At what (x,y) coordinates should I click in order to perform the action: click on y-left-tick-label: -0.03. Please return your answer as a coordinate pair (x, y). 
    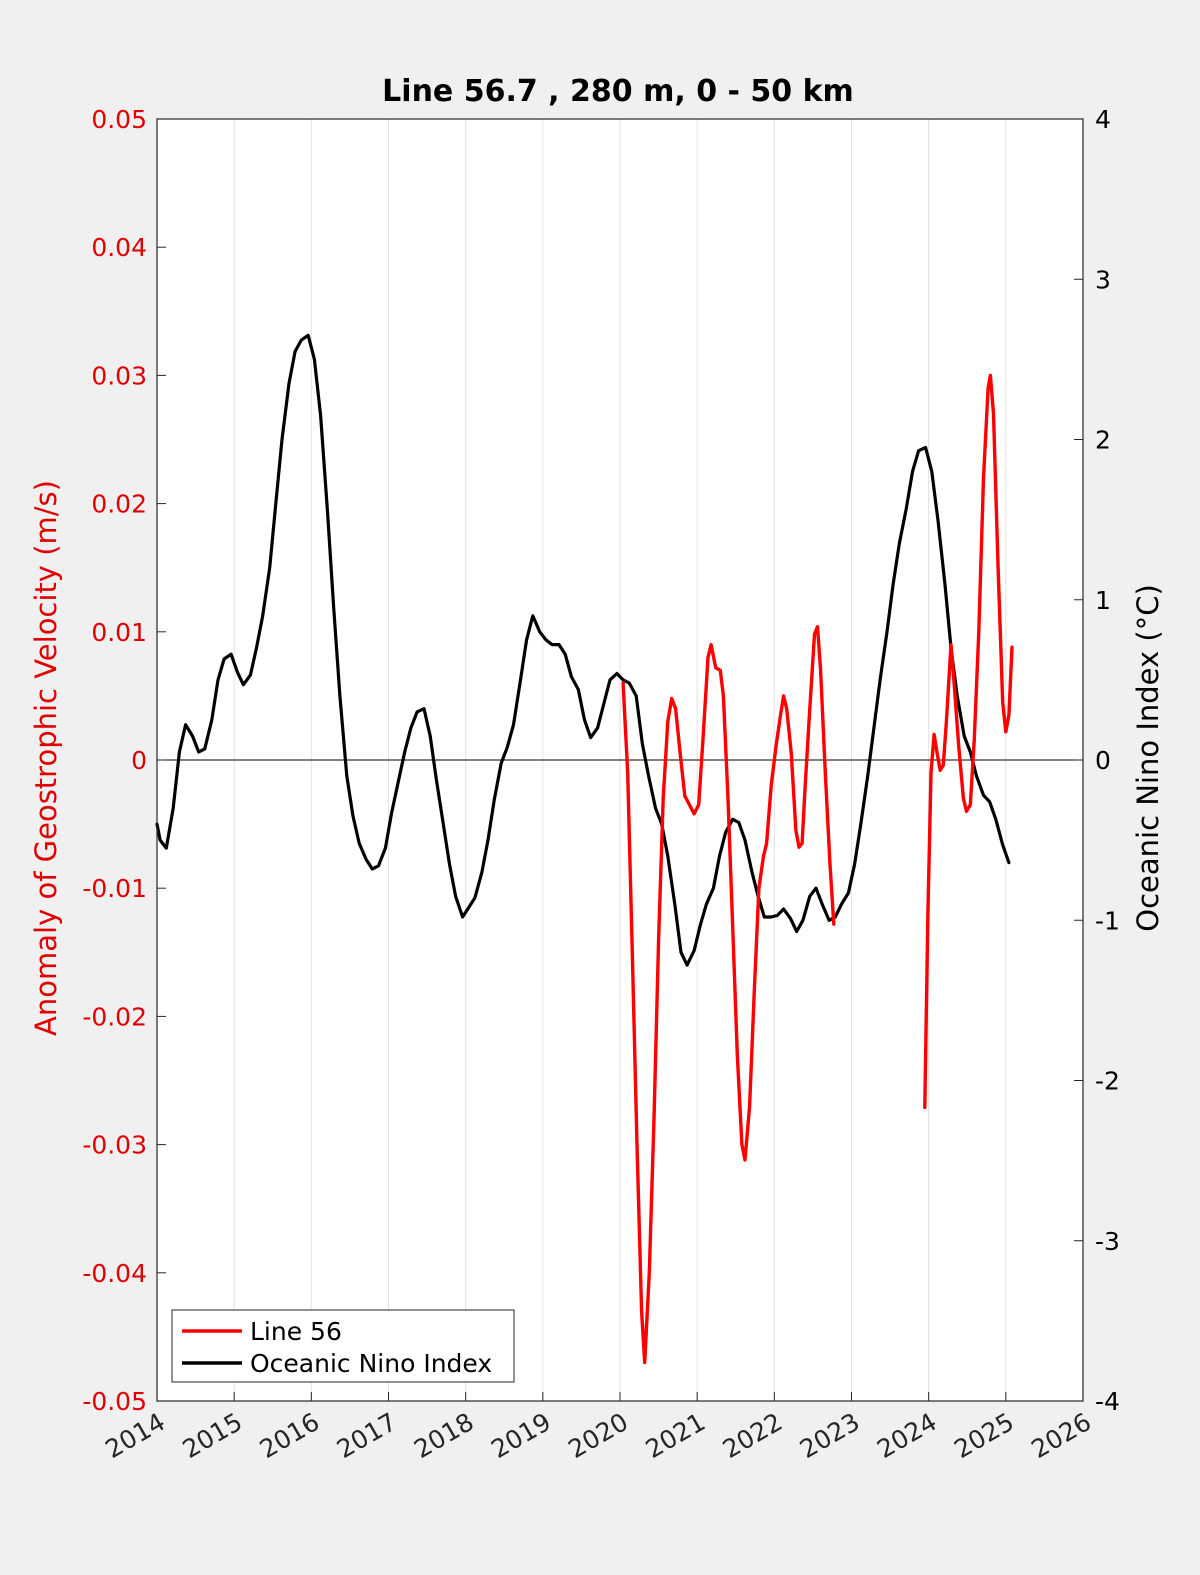
    Looking at the image, I should click on (114, 1145).